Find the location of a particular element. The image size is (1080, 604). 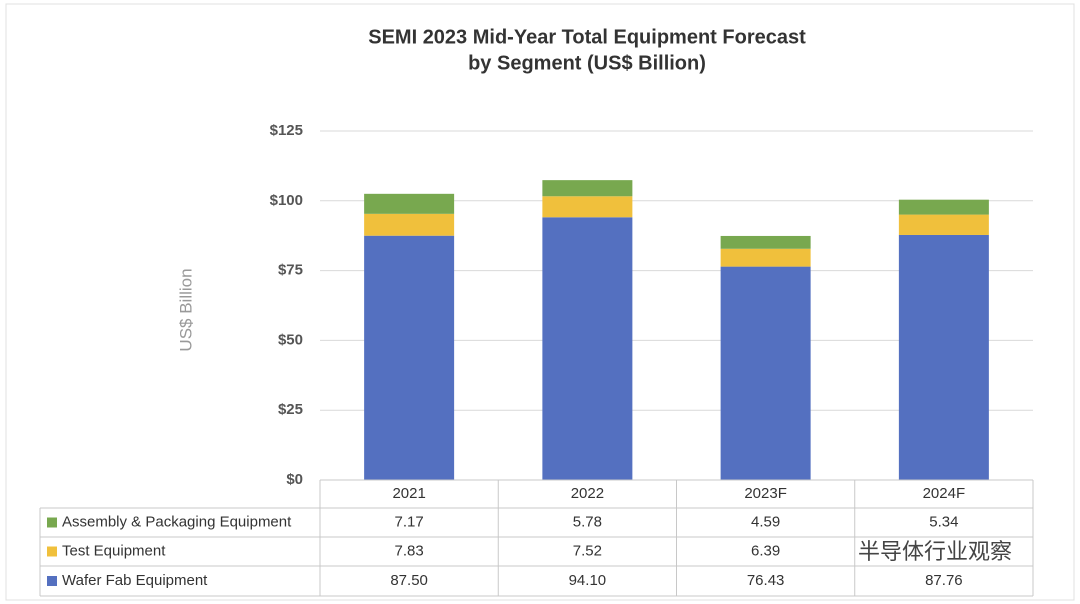

legend-label: Test Equipment is located at coordinates (114, 550).